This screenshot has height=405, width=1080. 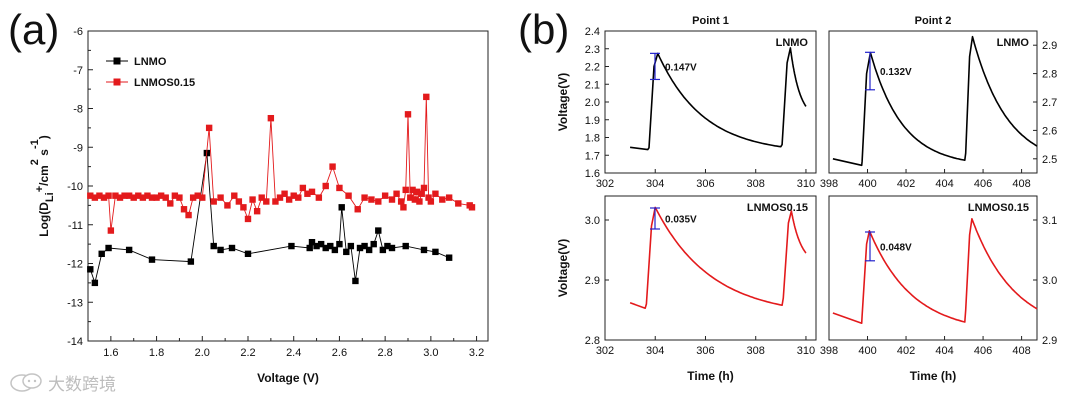 I want to click on voltage-curve, so click(x=935, y=271).